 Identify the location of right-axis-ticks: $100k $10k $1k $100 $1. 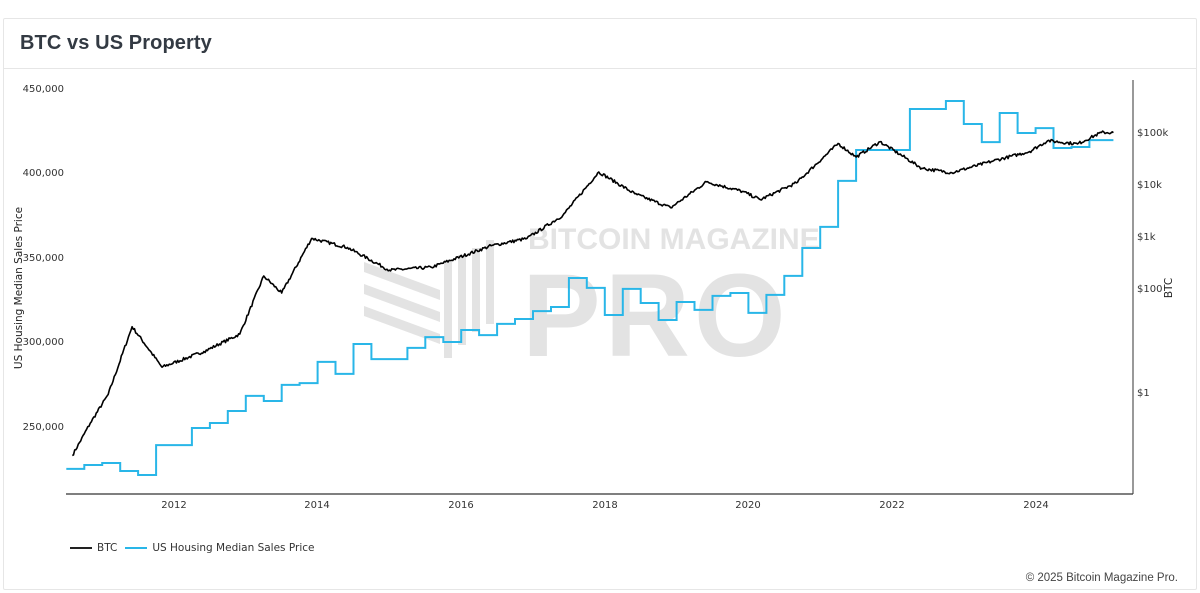
(1152, 263).